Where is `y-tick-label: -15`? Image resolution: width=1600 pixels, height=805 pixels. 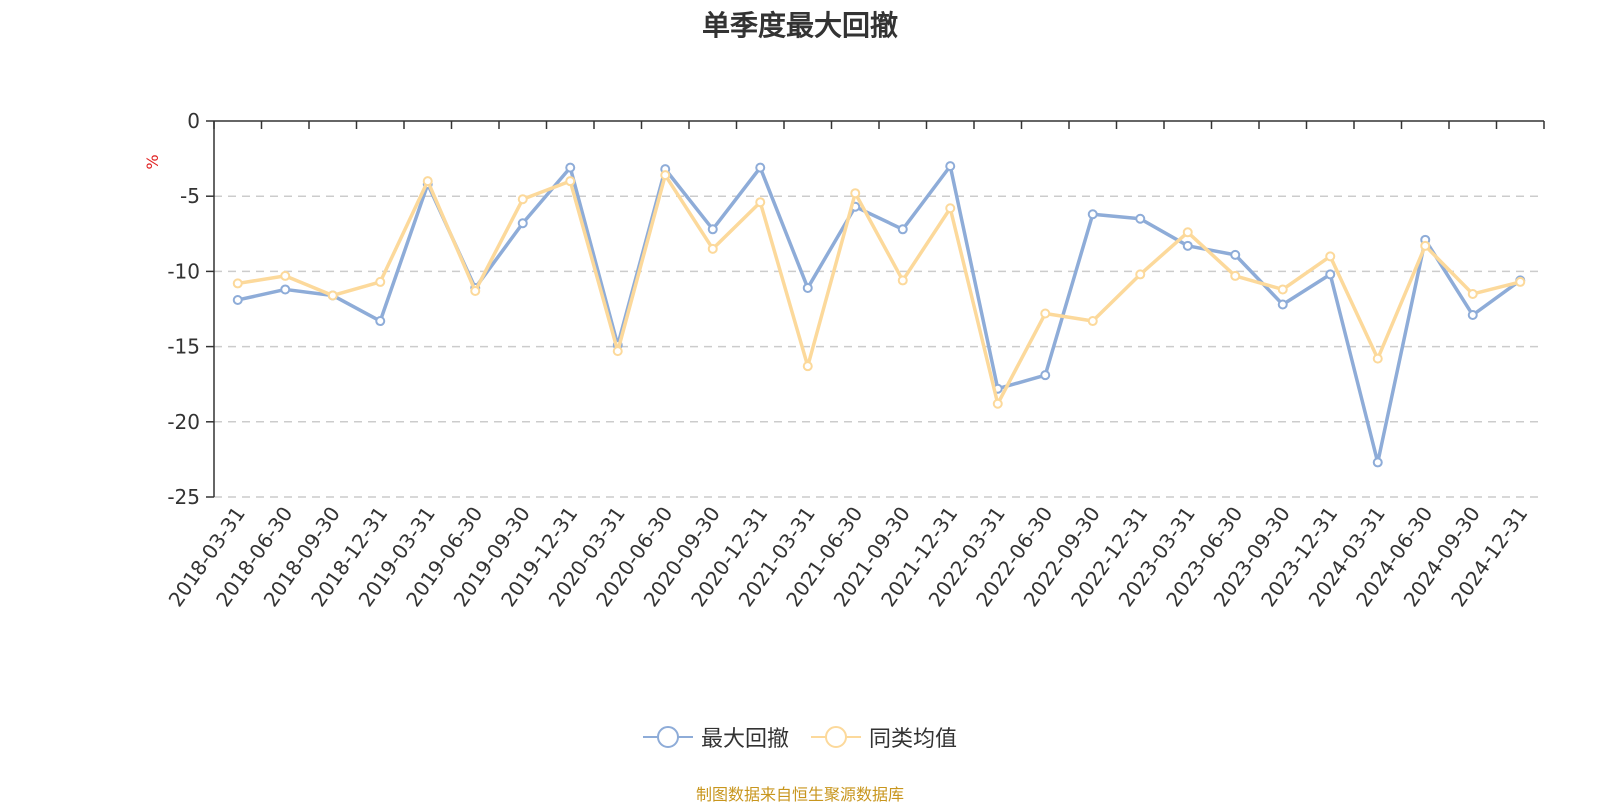
y-tick-label: -15 is located at coordinates (183, 347).